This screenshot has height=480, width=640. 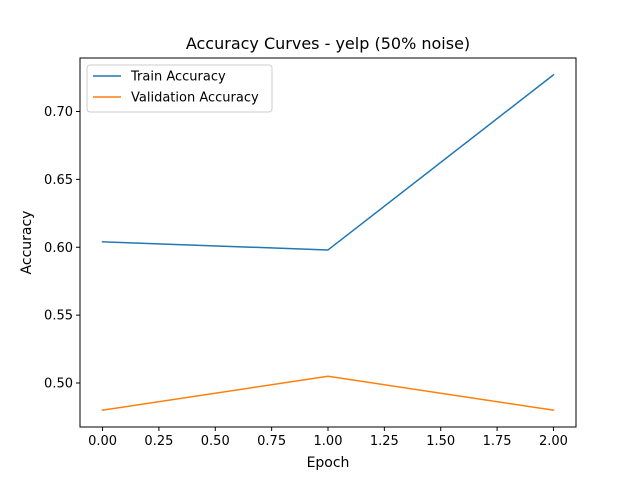 What do you see at coordinates (58, 248) in the screenshot?
I see `y-tick-label: 0.60` at bounding box center [58, 248].